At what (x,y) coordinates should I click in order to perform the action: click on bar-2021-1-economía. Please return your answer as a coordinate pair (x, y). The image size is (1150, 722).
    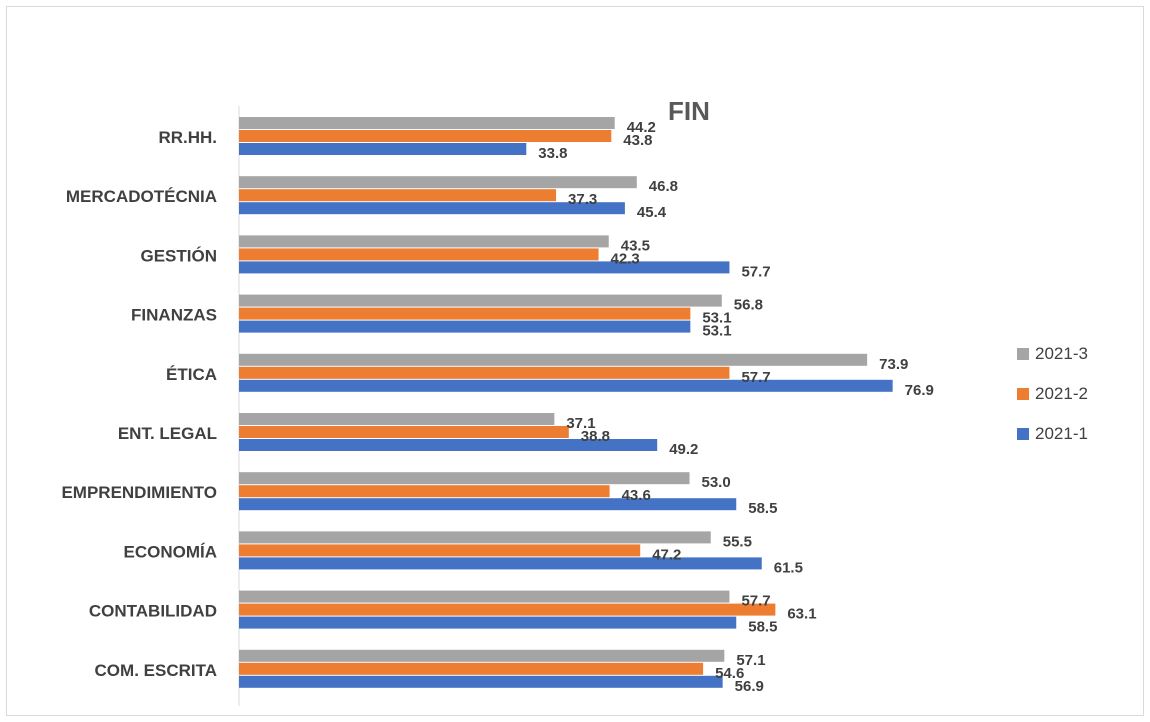
    Looking at the image, I should click on (500, 563).